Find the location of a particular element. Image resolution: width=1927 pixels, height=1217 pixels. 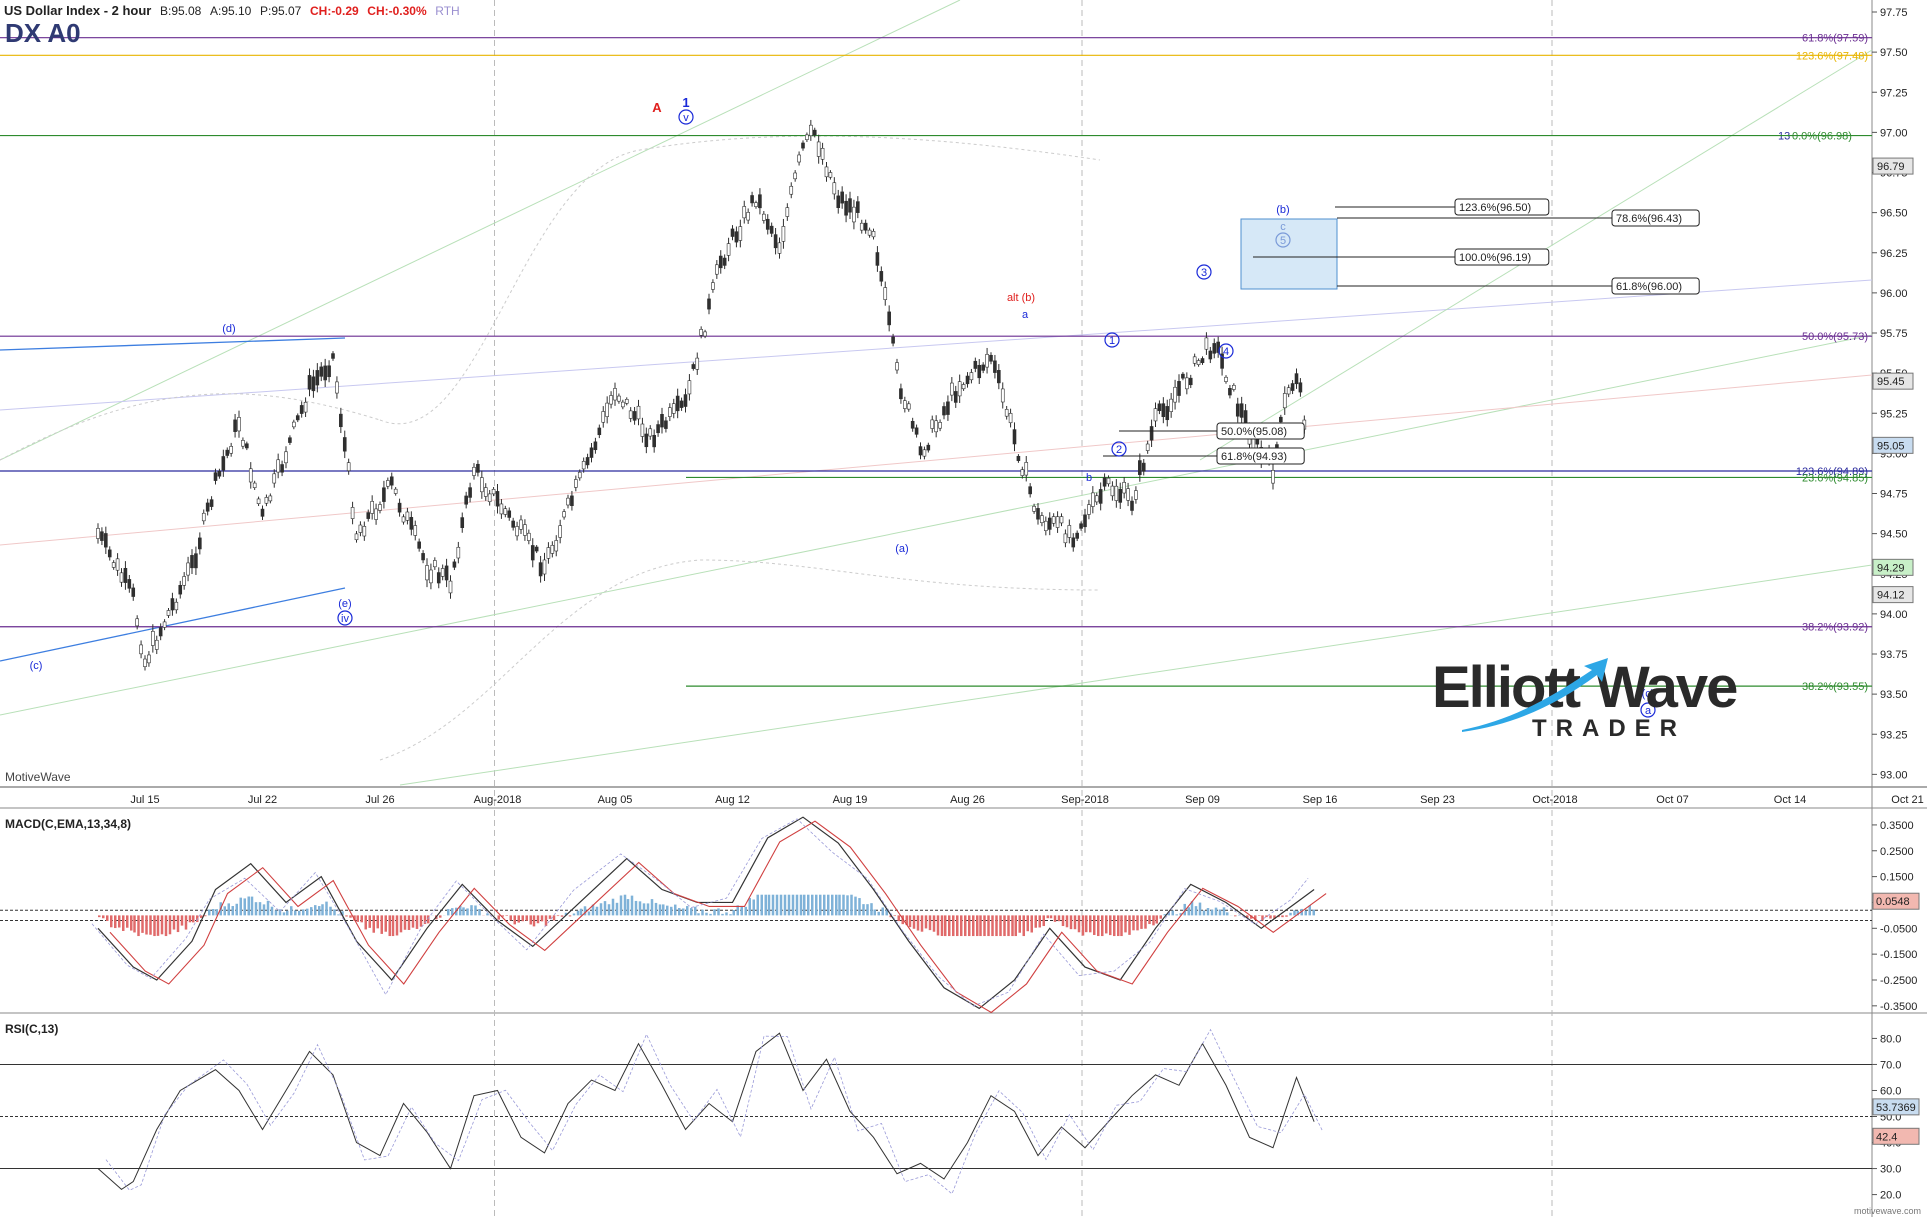

level-label: 0.0%(96.98) is located at coordinates (1822, 137).